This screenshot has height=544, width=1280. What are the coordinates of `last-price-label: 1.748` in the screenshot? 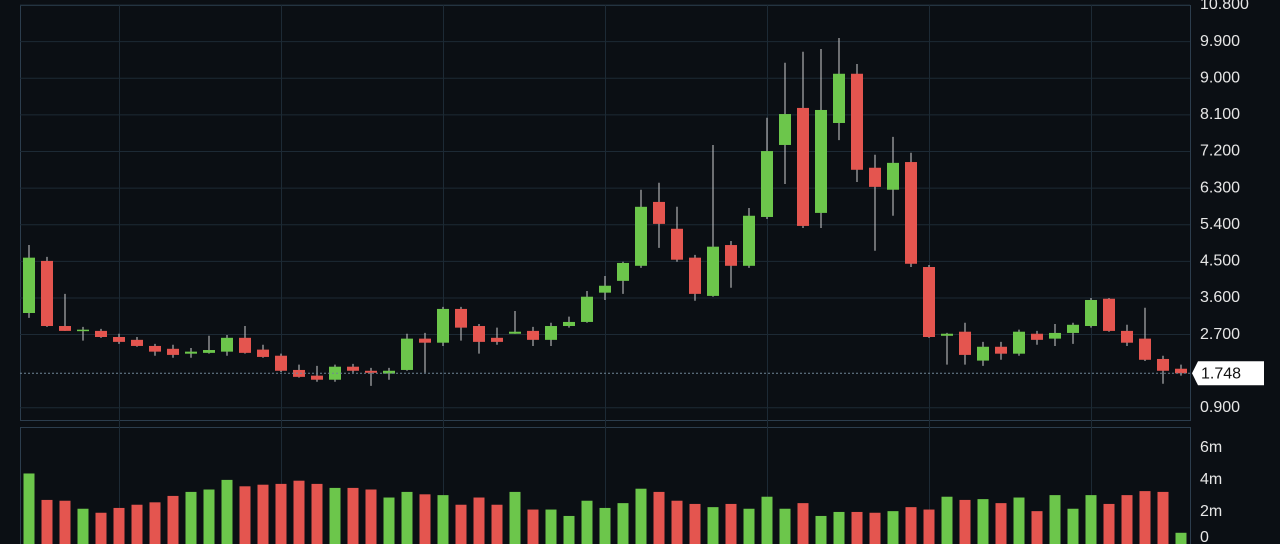 It's located at (1221, 374).